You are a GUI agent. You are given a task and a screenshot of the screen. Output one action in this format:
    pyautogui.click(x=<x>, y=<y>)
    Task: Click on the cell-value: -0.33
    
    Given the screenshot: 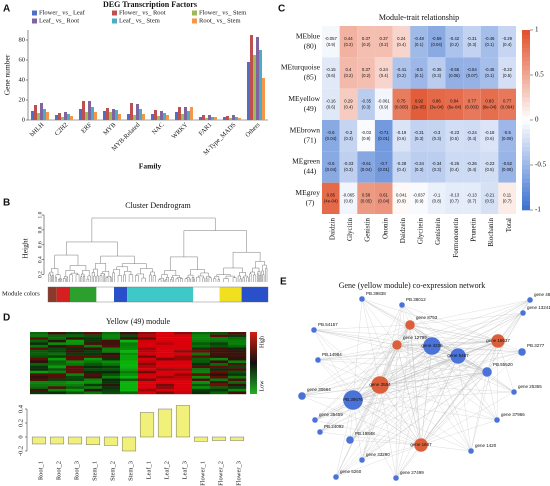 What is the action you would take?
    pyautogui.click(x=349, y=163)
    